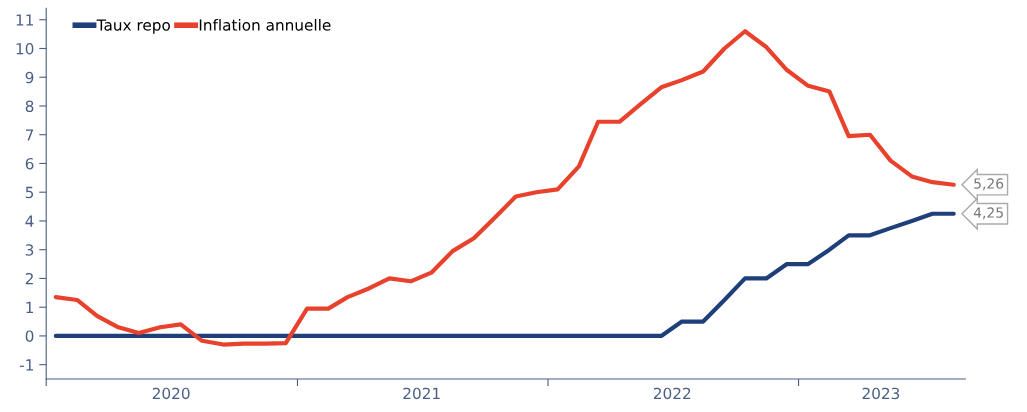 This screenshot has width=1027, height=412. What do you see at coordinates (881, 393) in the screenshot?
I see `x-tick-label: 2023` at bounding box center [881, 393].